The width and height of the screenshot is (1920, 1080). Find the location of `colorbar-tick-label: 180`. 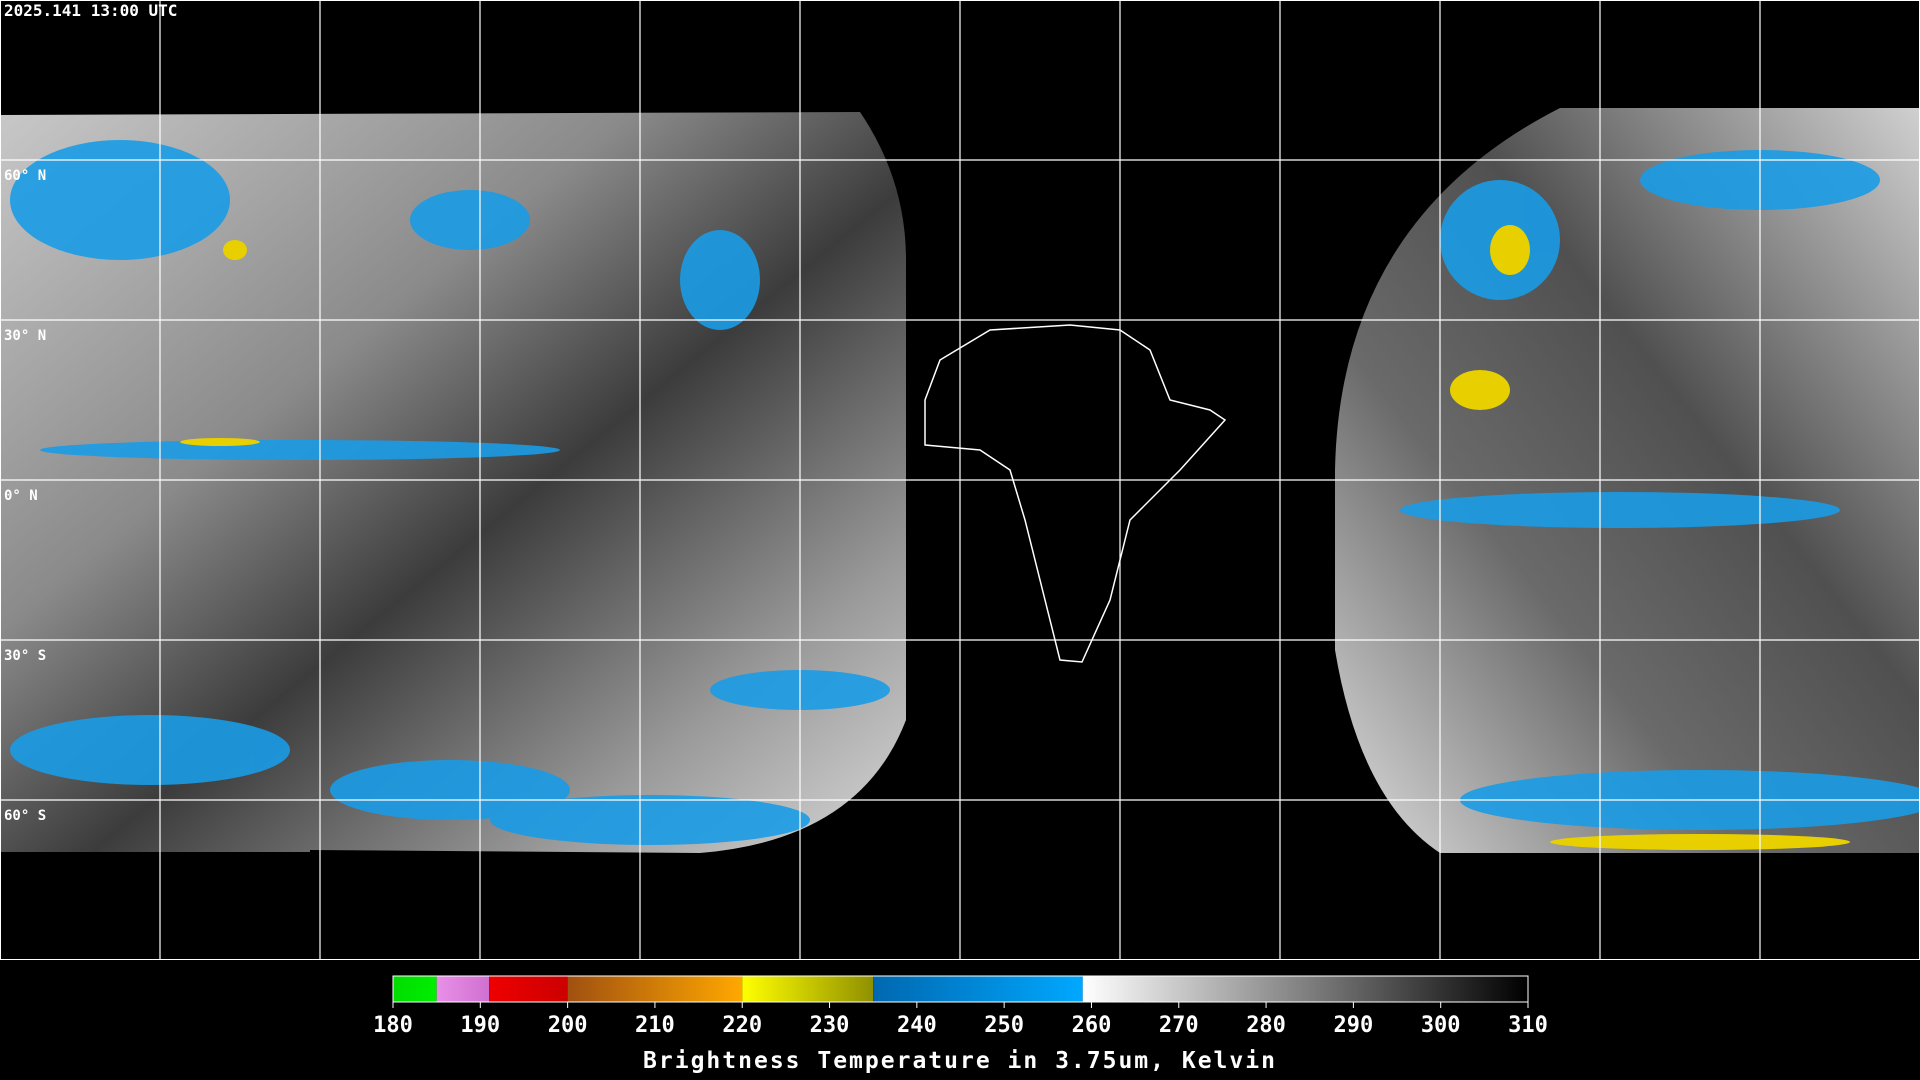

colorbar-tick-label: 180 is located at coordinates (393, 1025).